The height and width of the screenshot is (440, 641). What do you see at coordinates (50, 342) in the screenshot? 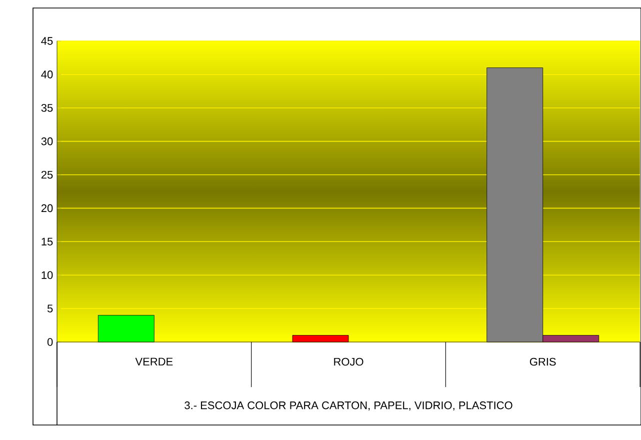
I see `y-tick-label: 0` at bounding box center [50, 342].